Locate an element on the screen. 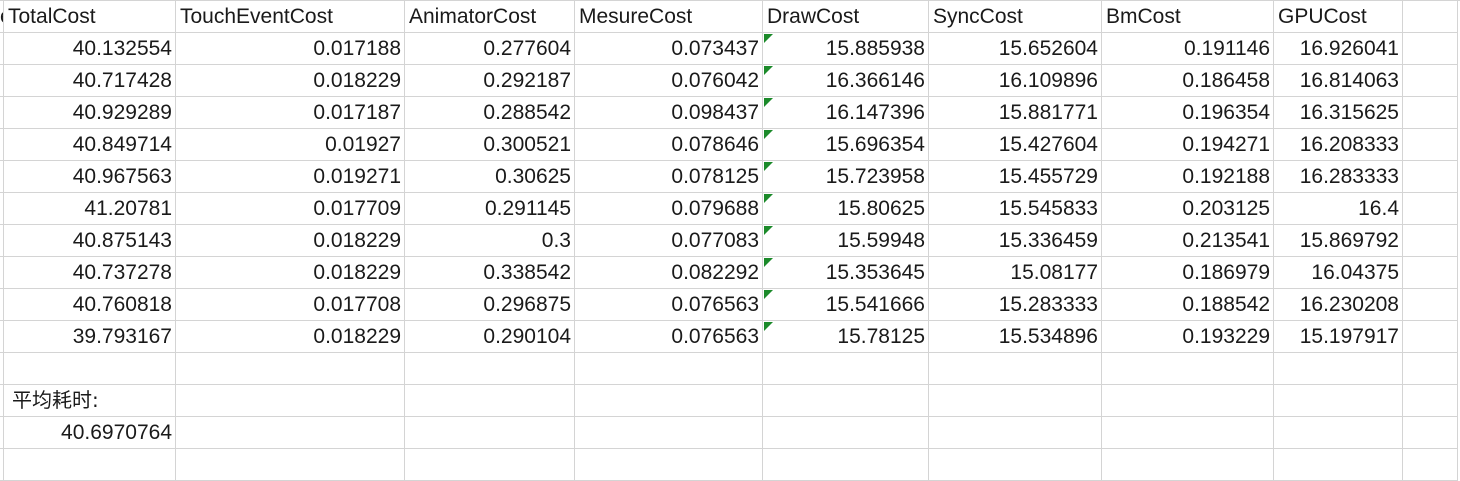 The height and width of the screenshot is (481, 1460). data-cell: 0.213541 is located at coordinates (1188, 241).